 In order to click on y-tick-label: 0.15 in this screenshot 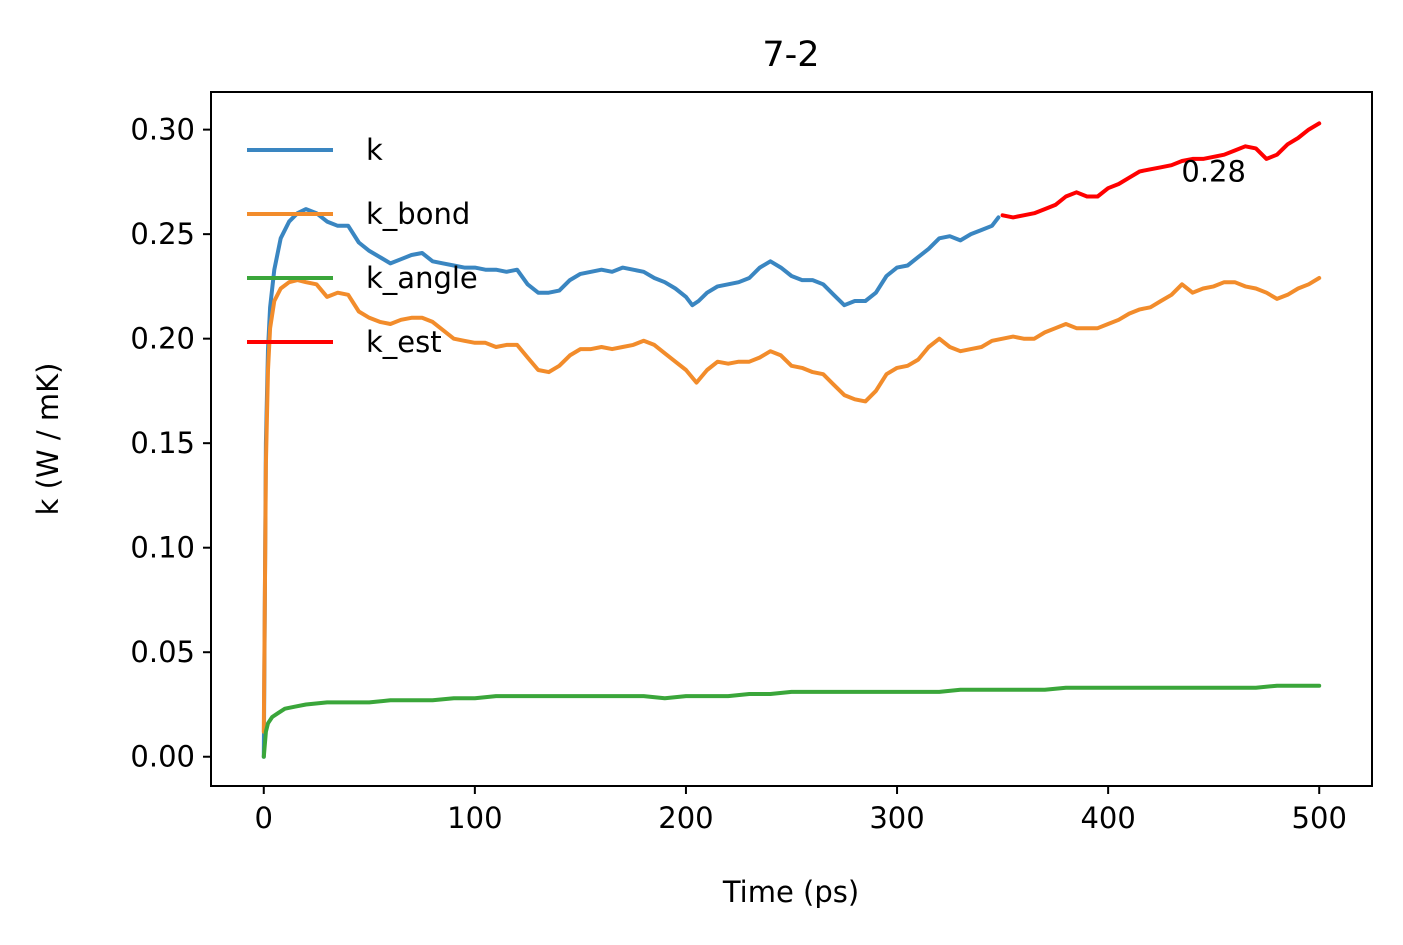, I will do `click(162, 443)`.